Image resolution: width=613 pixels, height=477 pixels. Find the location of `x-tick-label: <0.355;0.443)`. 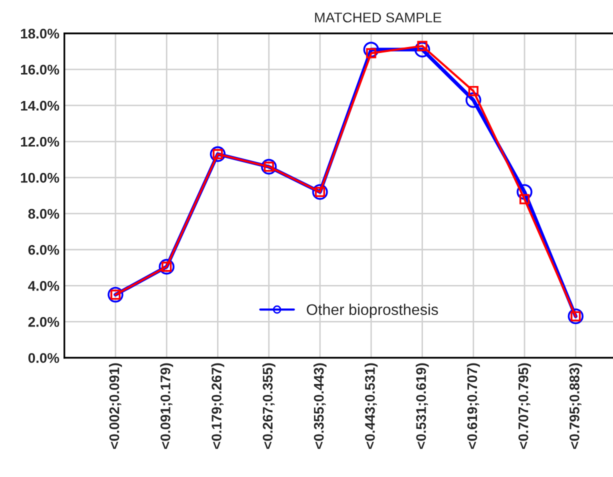

x-tick-label: <0.355;0.443) is located at coordinates (320, 406).